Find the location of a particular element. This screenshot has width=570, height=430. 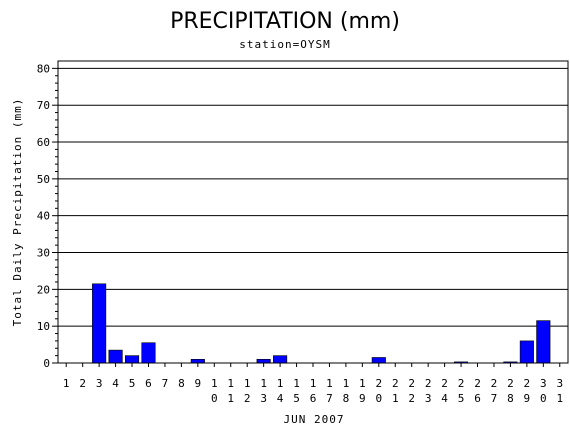

y-tick-label: 10 is located at coordinates (43, 326).